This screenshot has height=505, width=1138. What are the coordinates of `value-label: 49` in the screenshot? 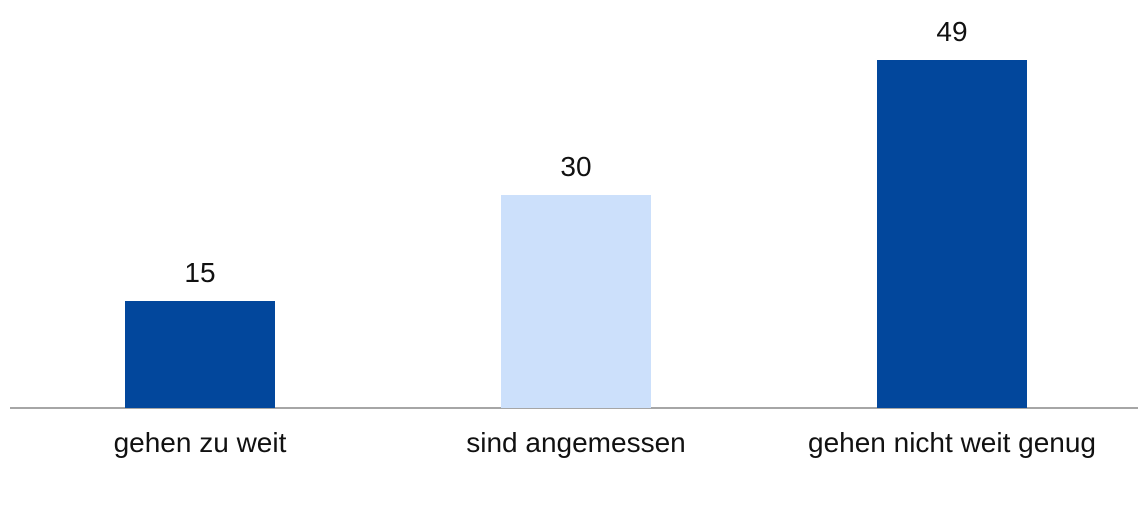 It's located at (952, 31).